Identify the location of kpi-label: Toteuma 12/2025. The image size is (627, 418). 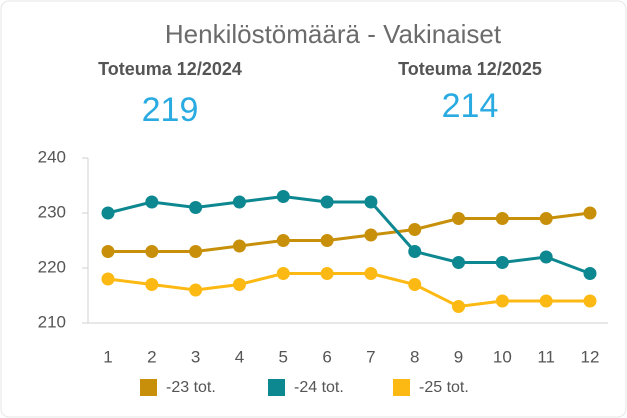
(470, 69).